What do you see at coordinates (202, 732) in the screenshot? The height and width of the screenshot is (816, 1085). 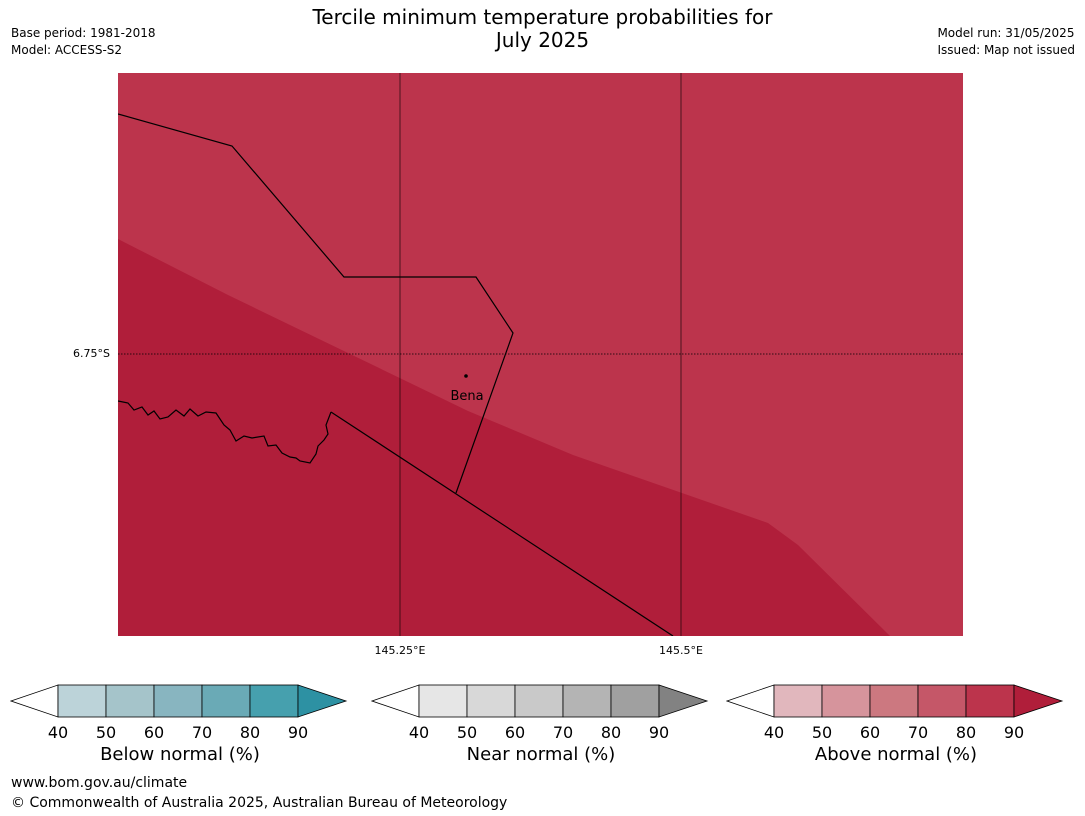 I see `below-normal-tick-label: 70` at bounding box center [202, 732].